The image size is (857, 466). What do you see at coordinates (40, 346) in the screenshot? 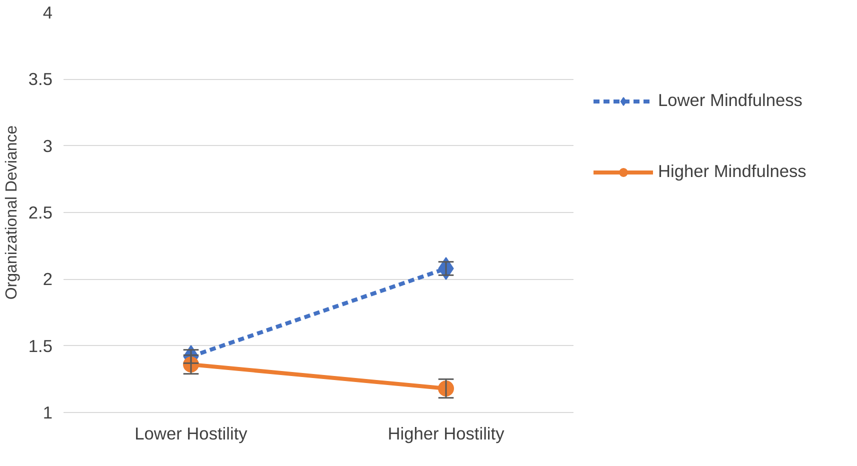
I see `y-tick-label: 1.5` at bounding box center [40, 346].